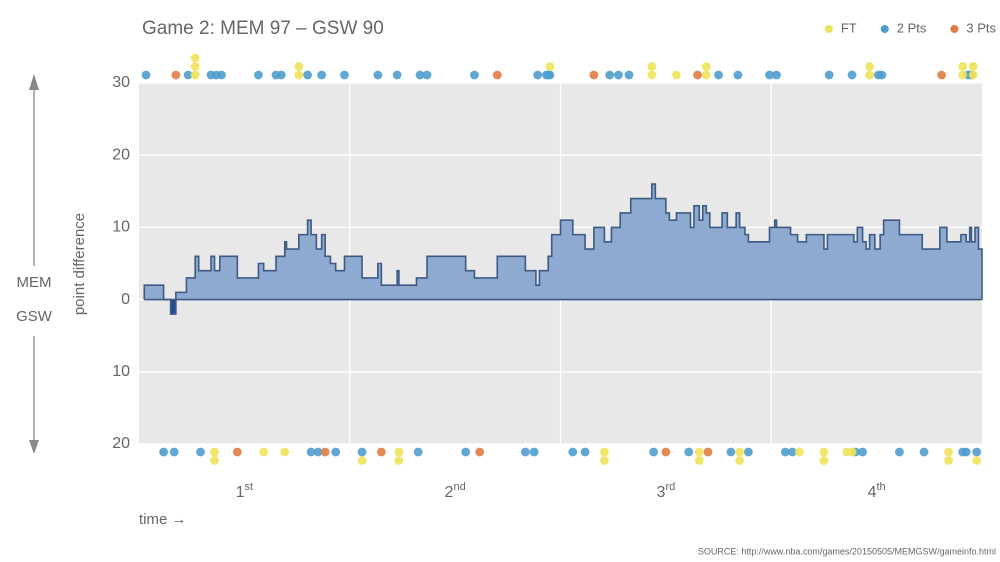 The height and width of the screenshot is (562, 1000). What do you see at coordinates (666, 491) in the screenshot?
I see `x-tick-label: 3rd` at bounding box center [666, 491].